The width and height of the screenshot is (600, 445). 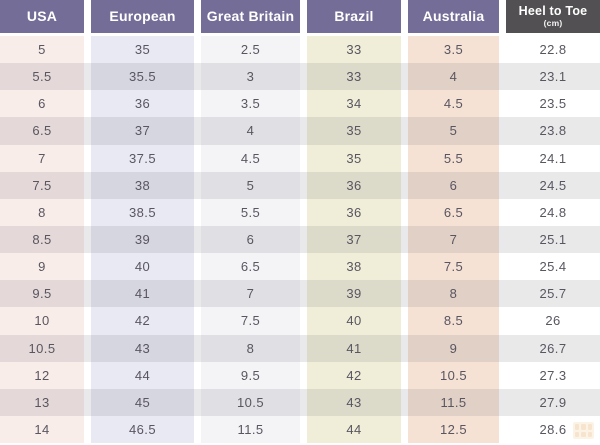 What do you see at coordinates (142, 239) in the screenshot?
I see `table-cell: 39` at bounding box center [142, 239].